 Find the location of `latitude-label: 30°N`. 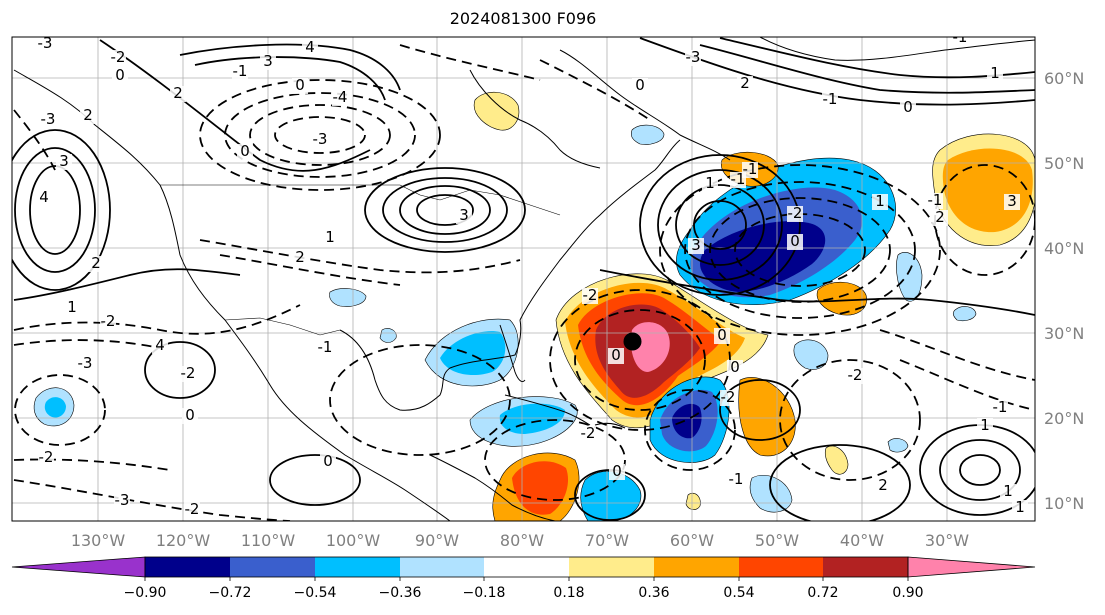

latitude-label: 30°N is located at coordinates (1064, 333).